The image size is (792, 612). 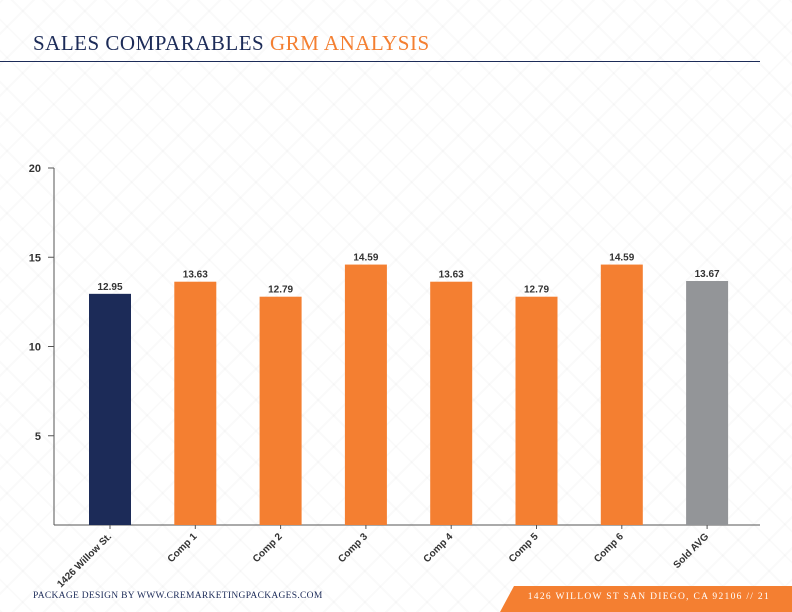 What do you see at coordinates (35, 348) in the screenshot?
I see `y-tick-label: 10` at bounding box center [35, 348].